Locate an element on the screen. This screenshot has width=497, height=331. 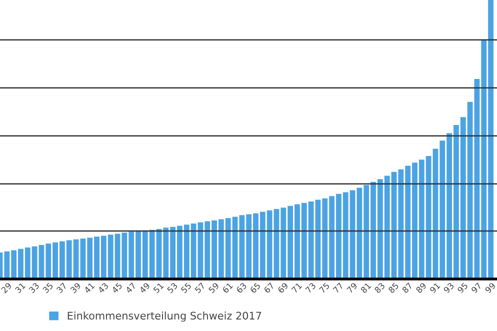
x-tick-label: 71 is located at coordinates (296, 288).